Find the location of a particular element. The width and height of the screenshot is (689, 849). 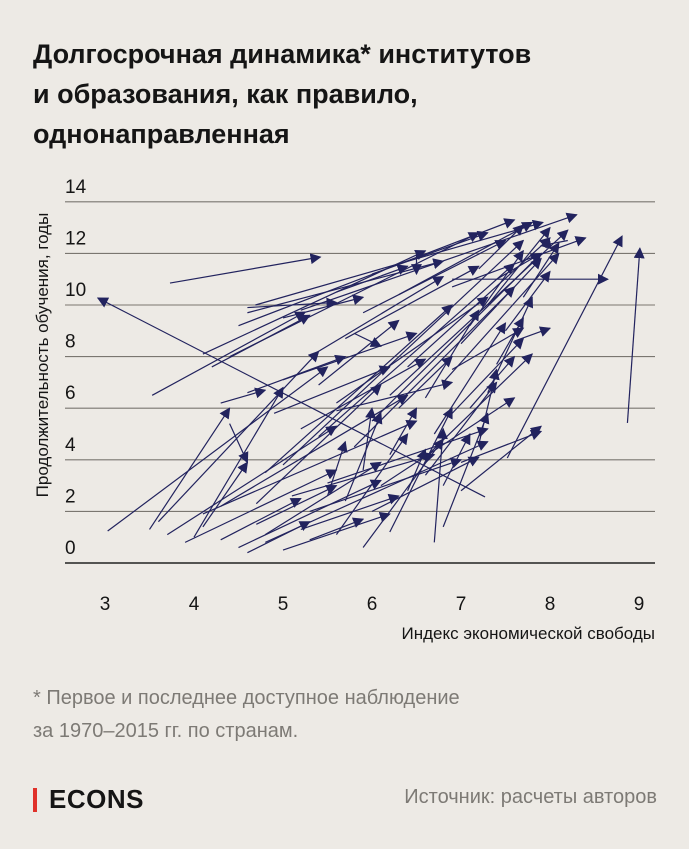

x-tick-label: 9 is located at coordinates (639, 604).